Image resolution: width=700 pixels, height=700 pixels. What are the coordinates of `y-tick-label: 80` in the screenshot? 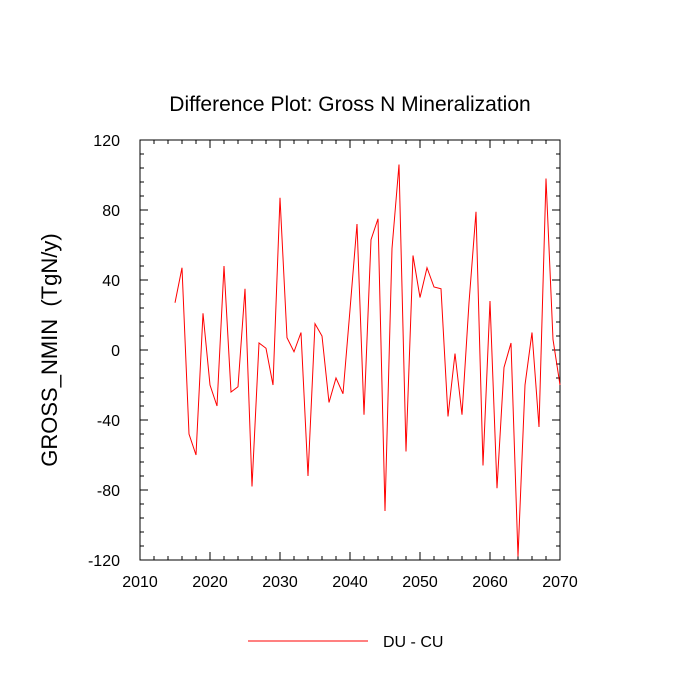 It's located at (111, 211).